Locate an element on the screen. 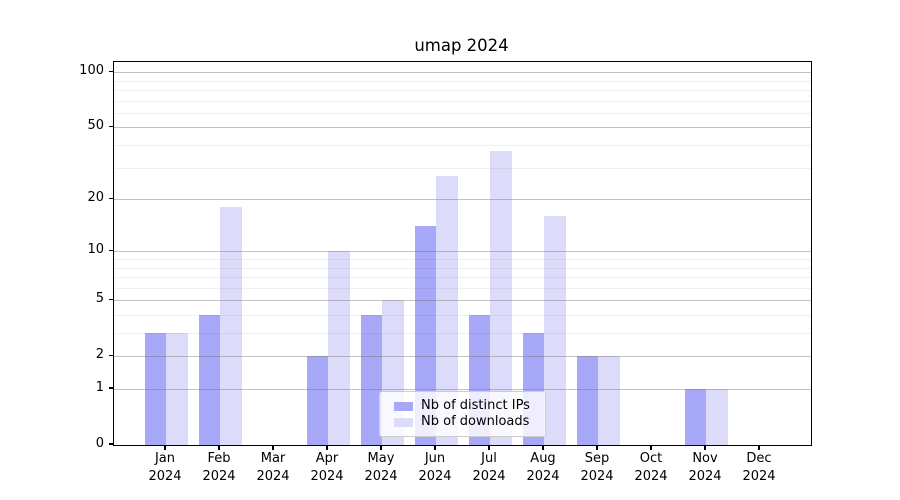  legend-entry-downloads: Nb of downloads is located at coordinates (465, 422).